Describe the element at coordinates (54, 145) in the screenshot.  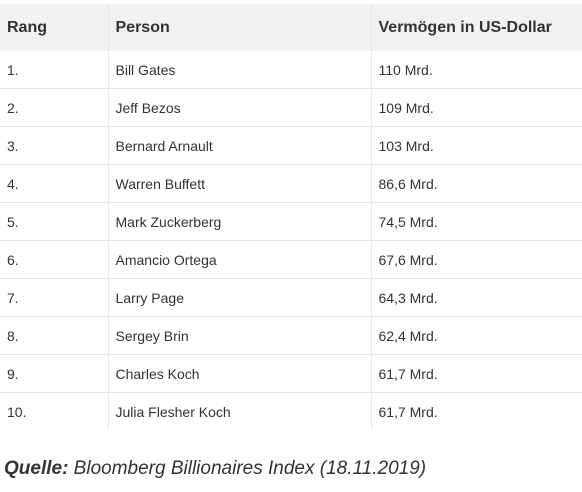
I see `cell-rank: 3.` at that location.